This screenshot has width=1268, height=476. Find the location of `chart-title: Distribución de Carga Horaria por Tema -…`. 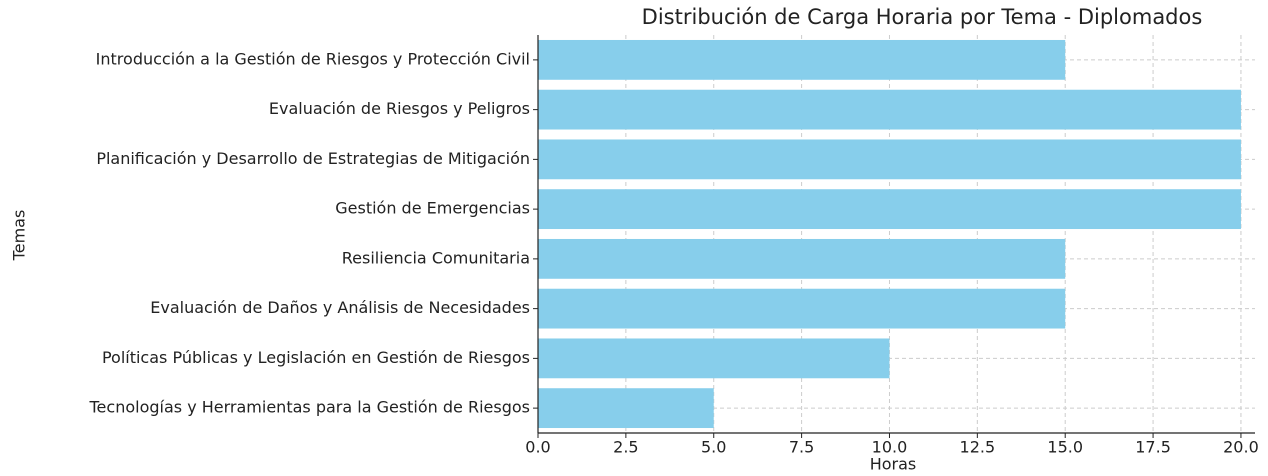

chart-title: Distribución de Carga Horaria por Tema -… is located at coordinates (922, 17).